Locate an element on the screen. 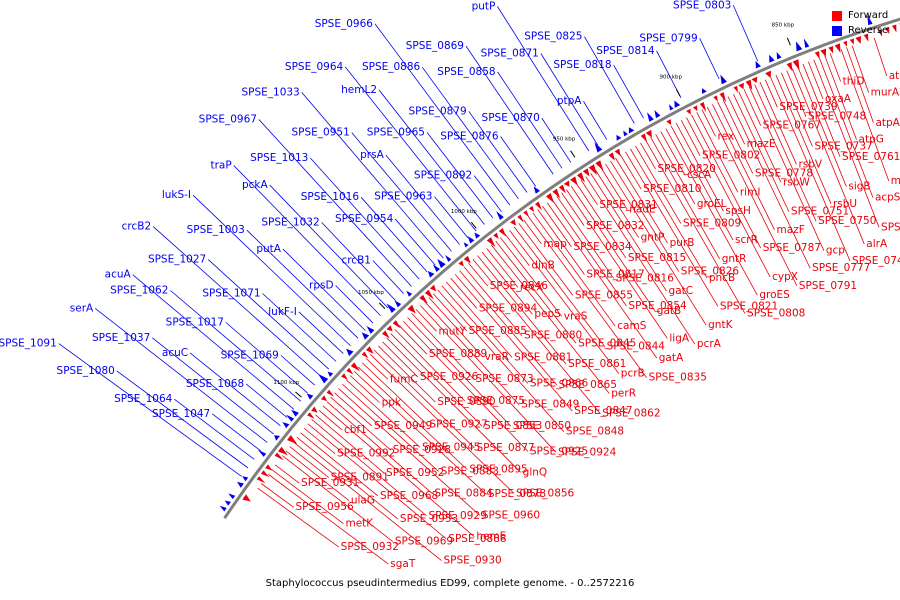 The image size is (900, 600). tick-mark is located at coordinates (382, 305).